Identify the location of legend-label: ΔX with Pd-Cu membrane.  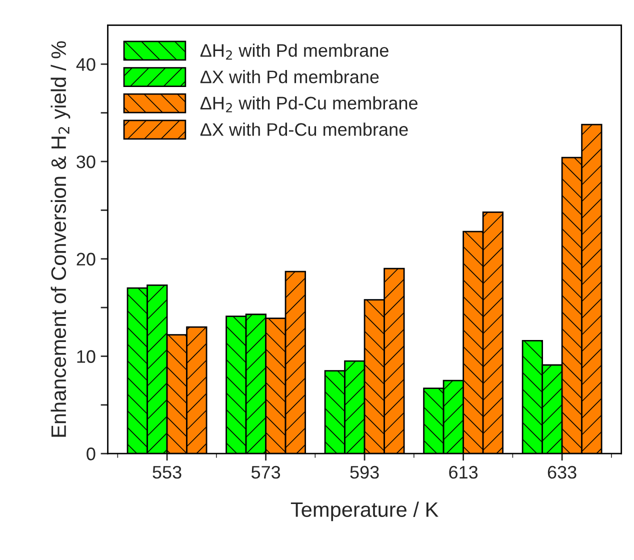
(304, 129).